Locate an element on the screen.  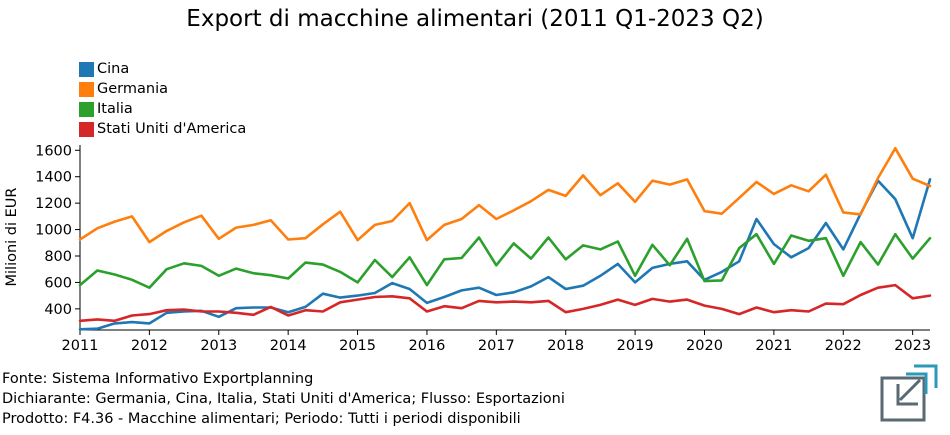
series-line-italia is located at coordinates (505, 261).